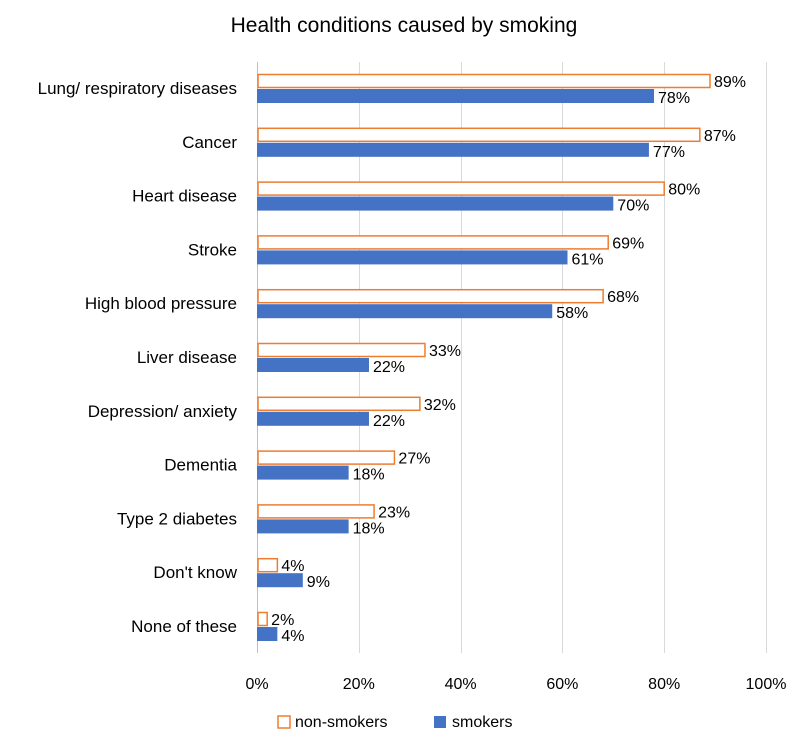 This screenshot has width=809, height=750. What do you see at coordinates (359, 684) in the screenshot?
I see `x-tick-label: 20%` at bounding box center [359, 684].